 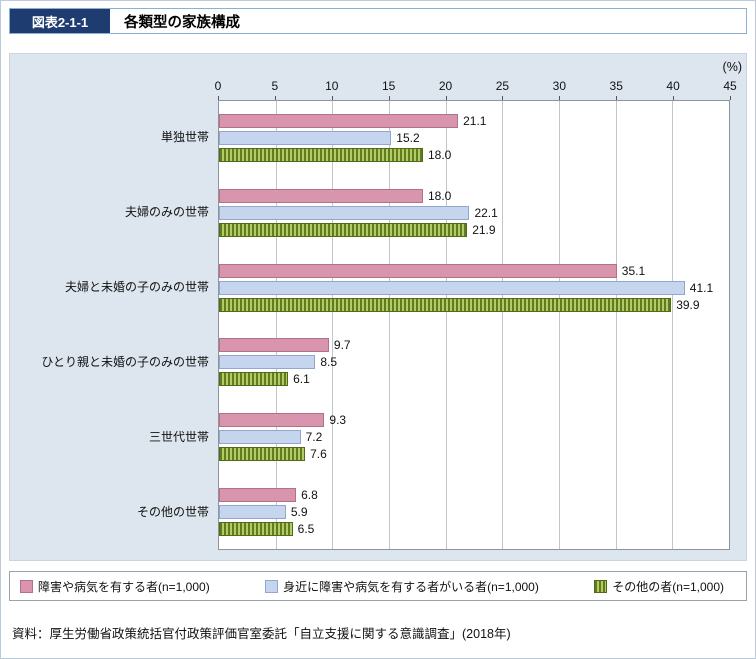 What do you see at coordinates (616, 86) in the screenshot?
I see `x-tick-label: 35` at bounding box center [616, 86].